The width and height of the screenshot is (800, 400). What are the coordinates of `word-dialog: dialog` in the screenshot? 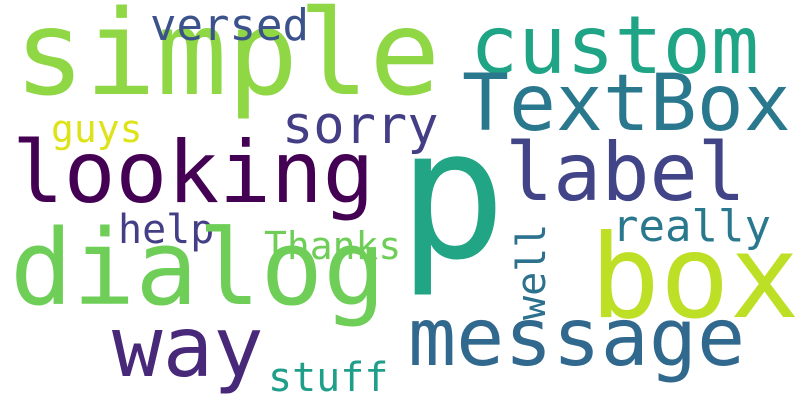 It's located at (198, 268).